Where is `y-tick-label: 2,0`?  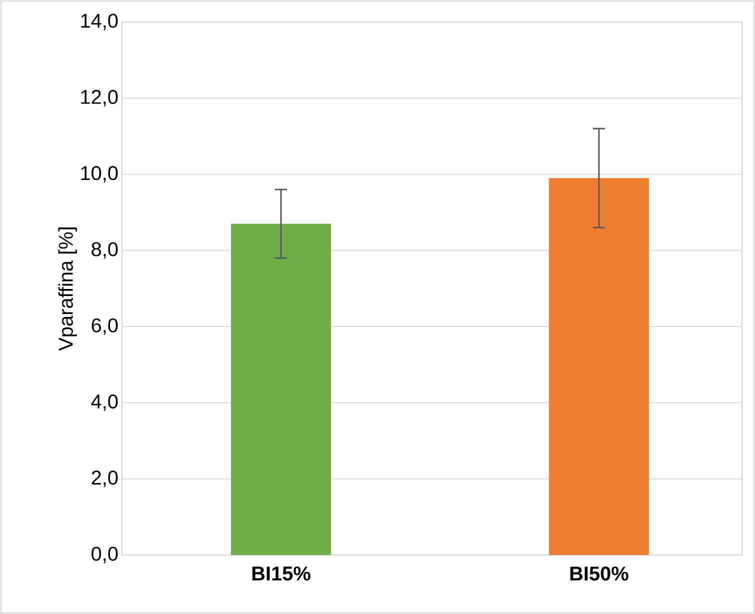
y-tick-label: 2,0 is located at coordinates (105, 479).